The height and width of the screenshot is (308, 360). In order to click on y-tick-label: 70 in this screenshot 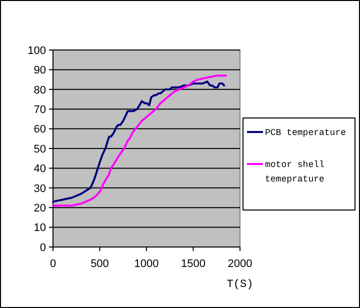, I will do `click(40, 110)`.